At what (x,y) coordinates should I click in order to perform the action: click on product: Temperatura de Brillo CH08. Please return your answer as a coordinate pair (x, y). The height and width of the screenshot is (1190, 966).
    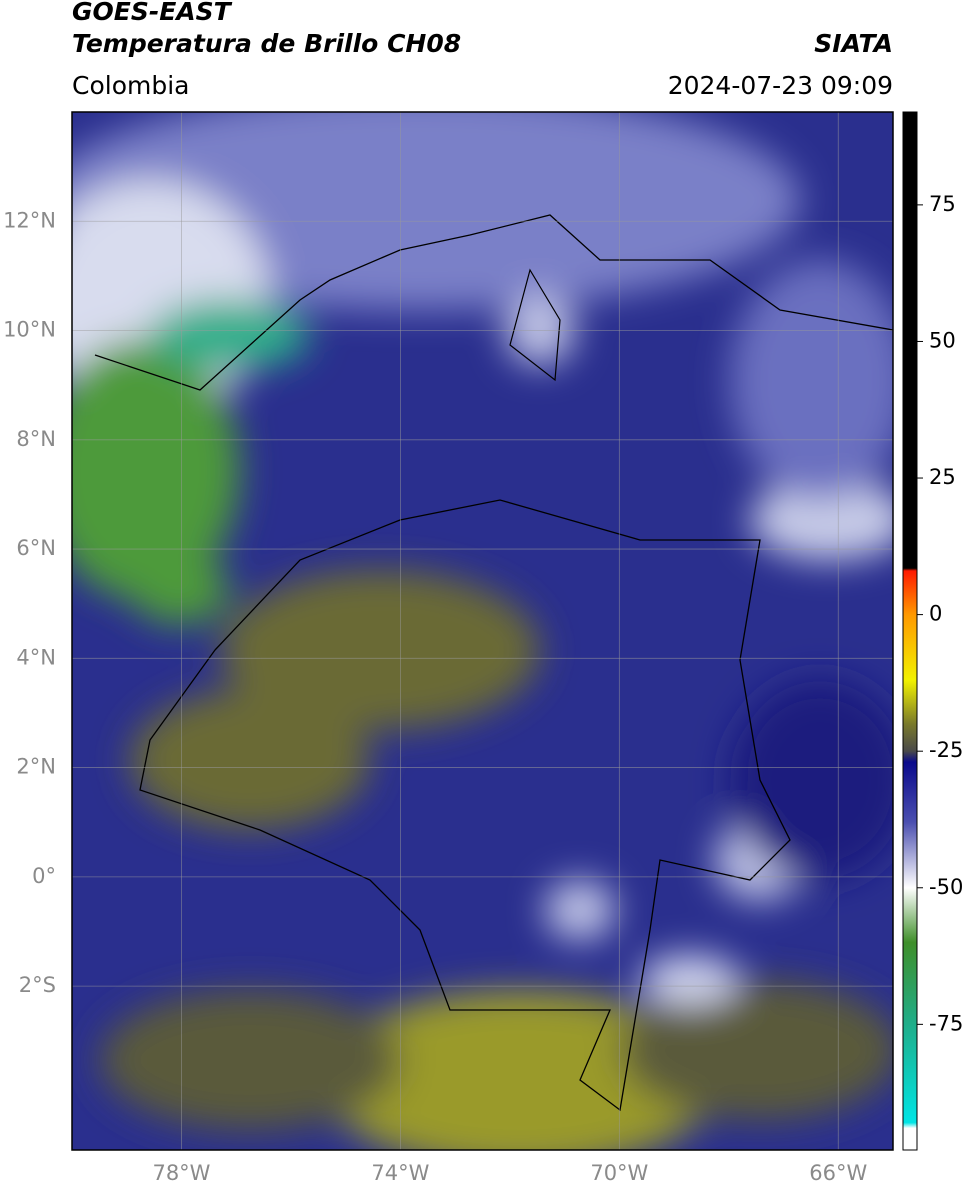
    Looking at the image, I should click on (266, 43).